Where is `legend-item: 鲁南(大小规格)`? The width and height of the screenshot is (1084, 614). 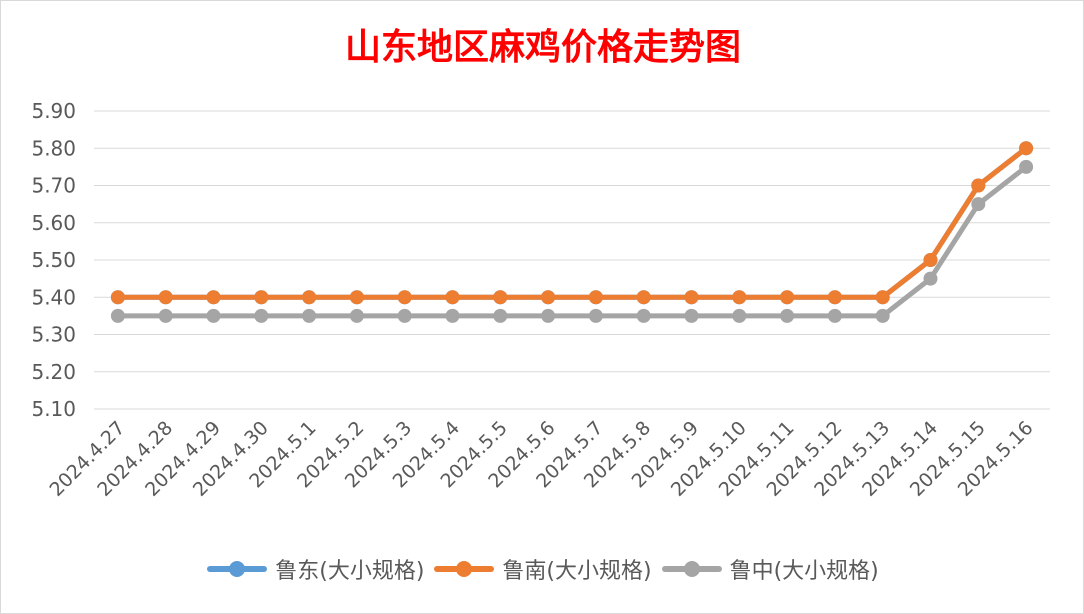
legend-item: 鲁南(大小规格) is located at coordinates (543, 569).